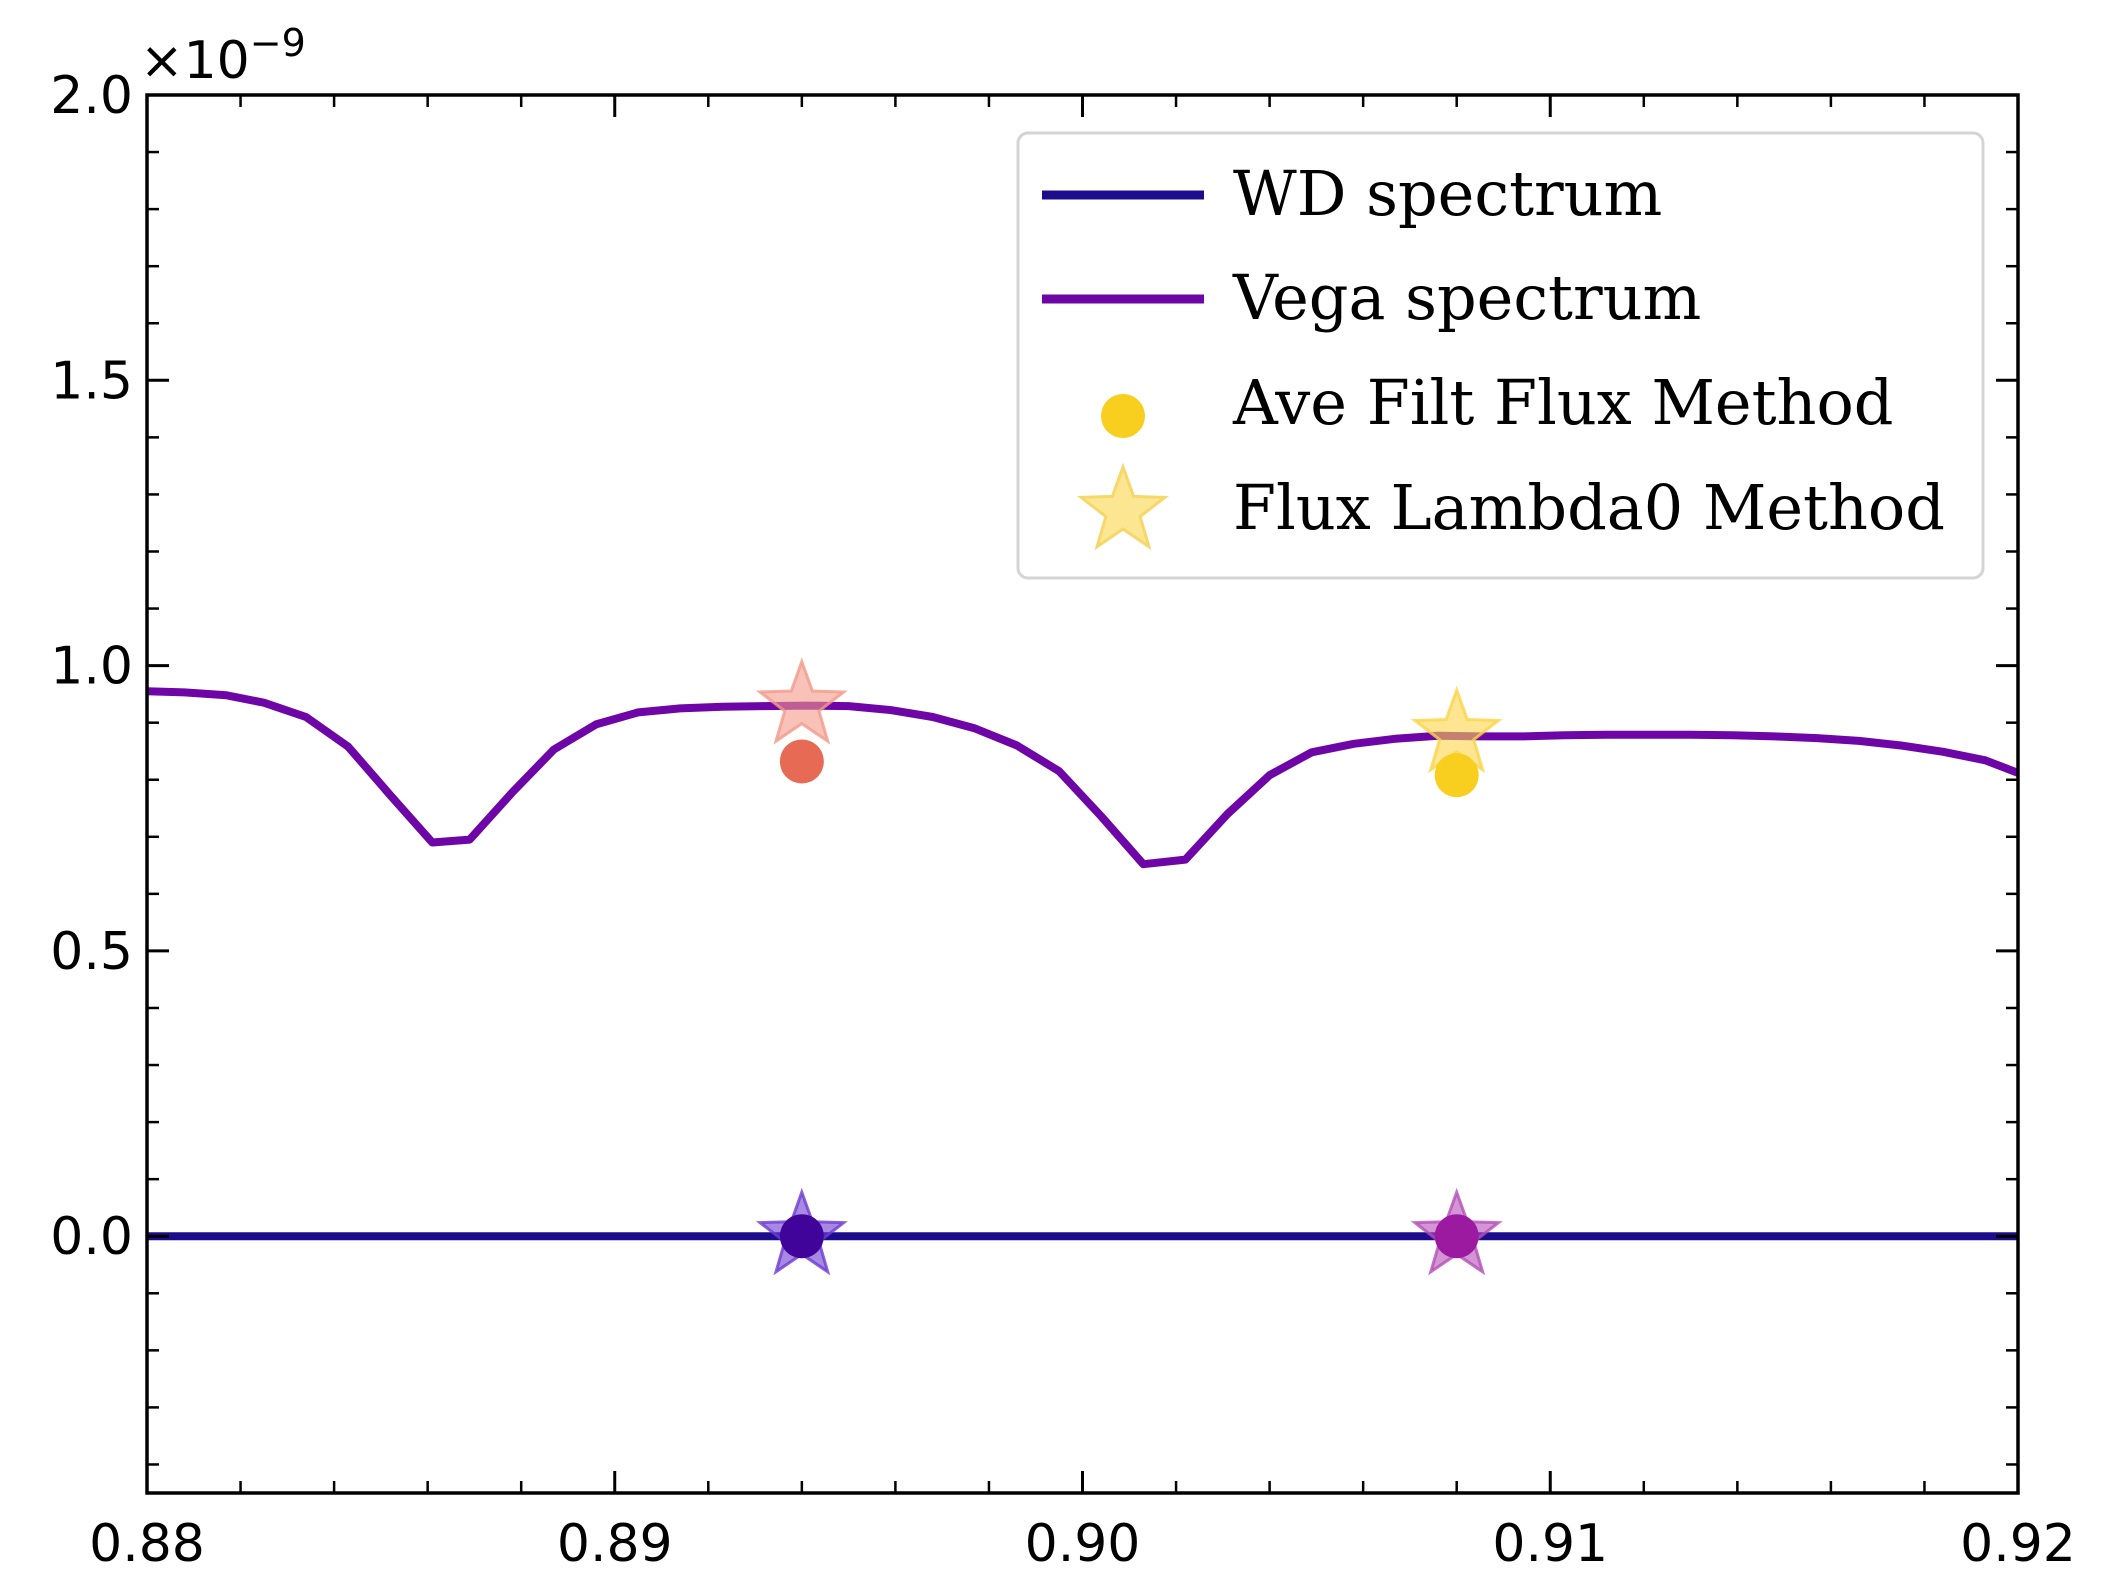 This screenshot has width=2102, height=1593. What do you see at coordinates (1082, 778) in the screenshot?
I see `series-line-vega-spectrum` at bounding box center [1082, 778].